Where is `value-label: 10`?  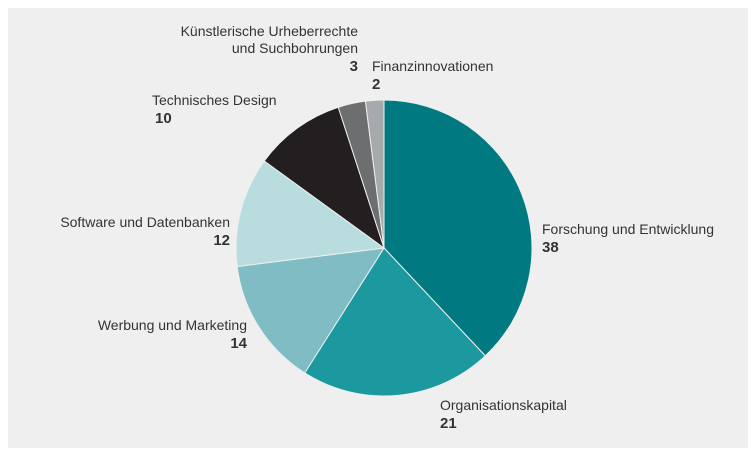
value-label: 10 is located at coordinates (163, 118).